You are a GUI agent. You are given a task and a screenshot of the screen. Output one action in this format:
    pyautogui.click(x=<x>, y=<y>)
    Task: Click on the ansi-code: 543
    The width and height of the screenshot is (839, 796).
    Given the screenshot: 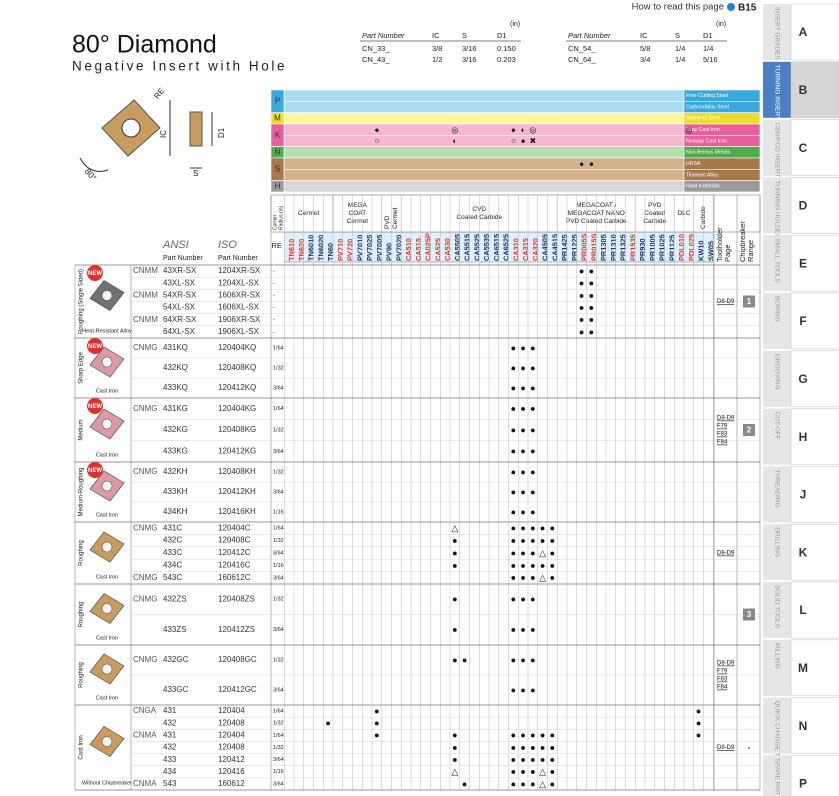 What is the action you would take?
    pyautogui.click(x=170, y=783)
    